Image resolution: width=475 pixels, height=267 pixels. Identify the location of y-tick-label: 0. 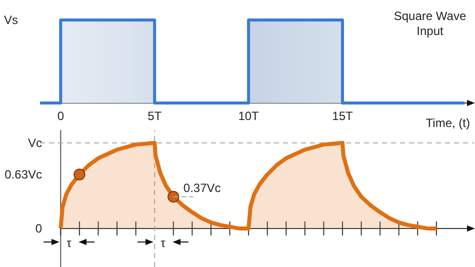
(38, 228).